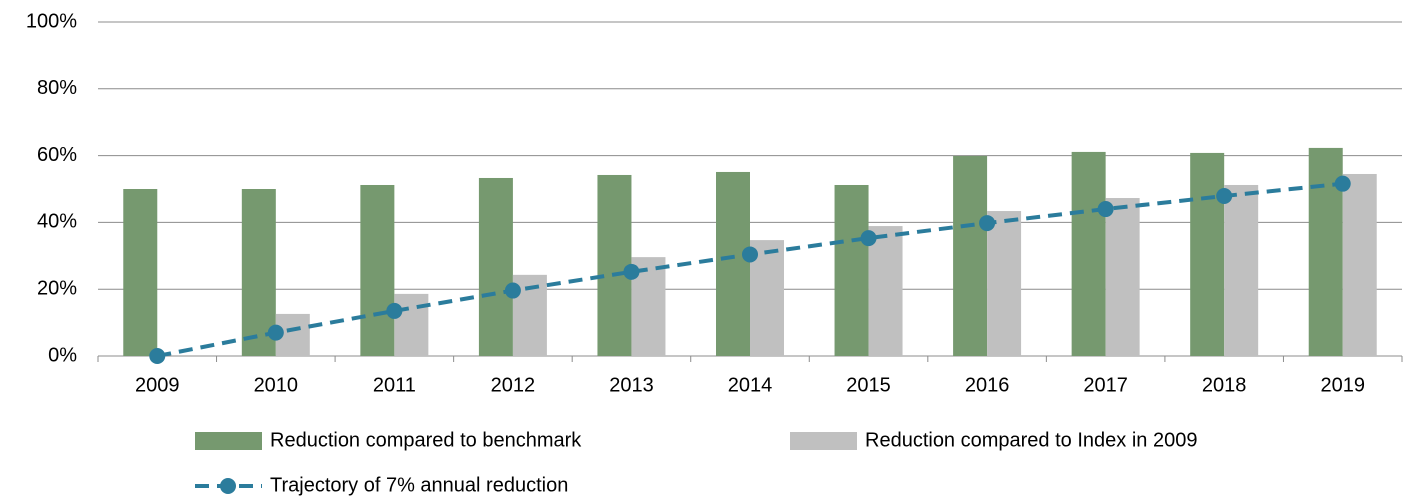 The height and width of the screenshot is (500, 1408). What do you see at coordinates (57, 288) in the screenshot?
I see `y-tick-label: 20%` at bounding box center [57, 288].